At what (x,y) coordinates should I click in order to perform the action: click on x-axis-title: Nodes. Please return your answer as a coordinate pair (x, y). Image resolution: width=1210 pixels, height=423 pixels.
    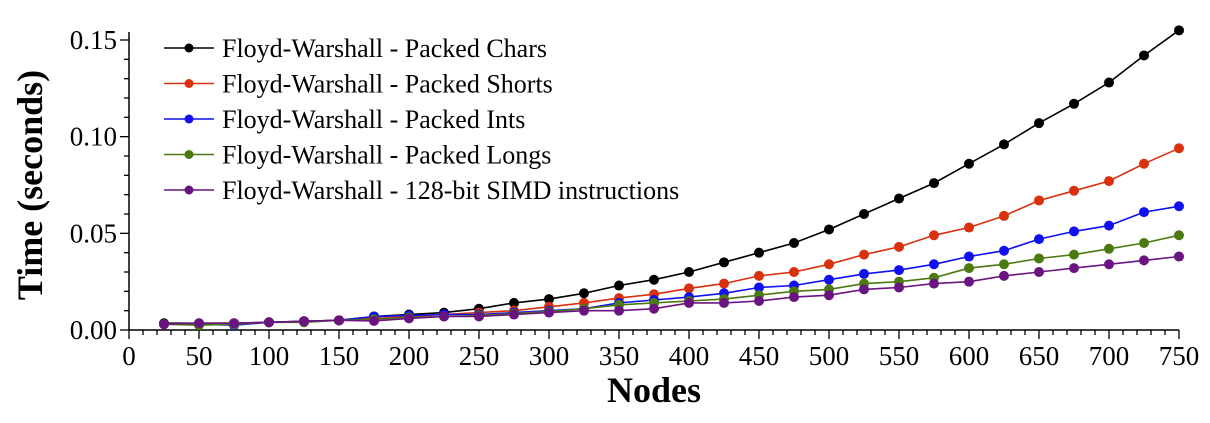
    Looking at the image, I should click on (654, 390).